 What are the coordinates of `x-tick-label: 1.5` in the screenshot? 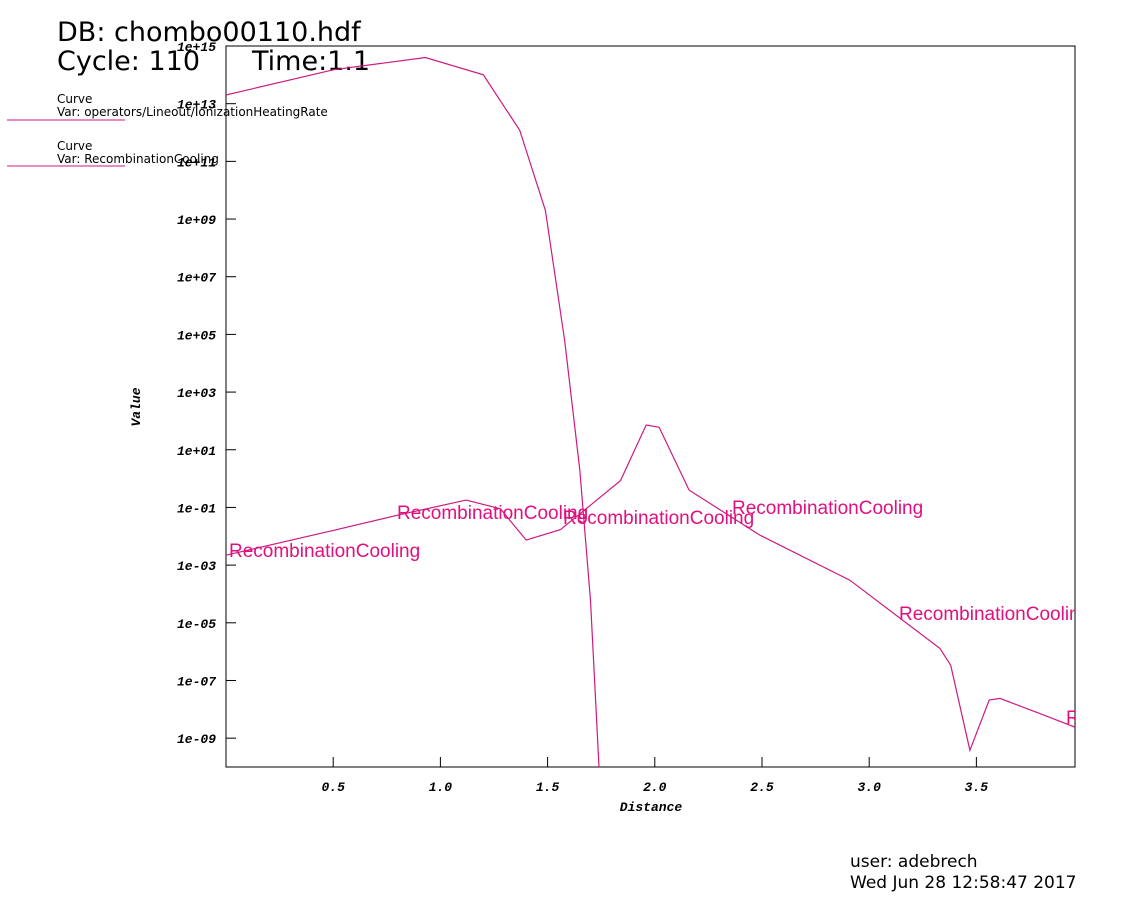 It's located at (548, 787).